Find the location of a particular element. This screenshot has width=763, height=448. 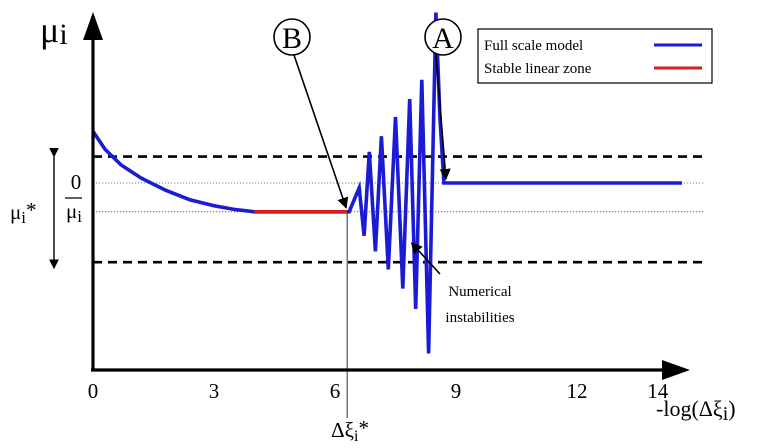

svg-text: μi* is located at coordinates (23, 212).